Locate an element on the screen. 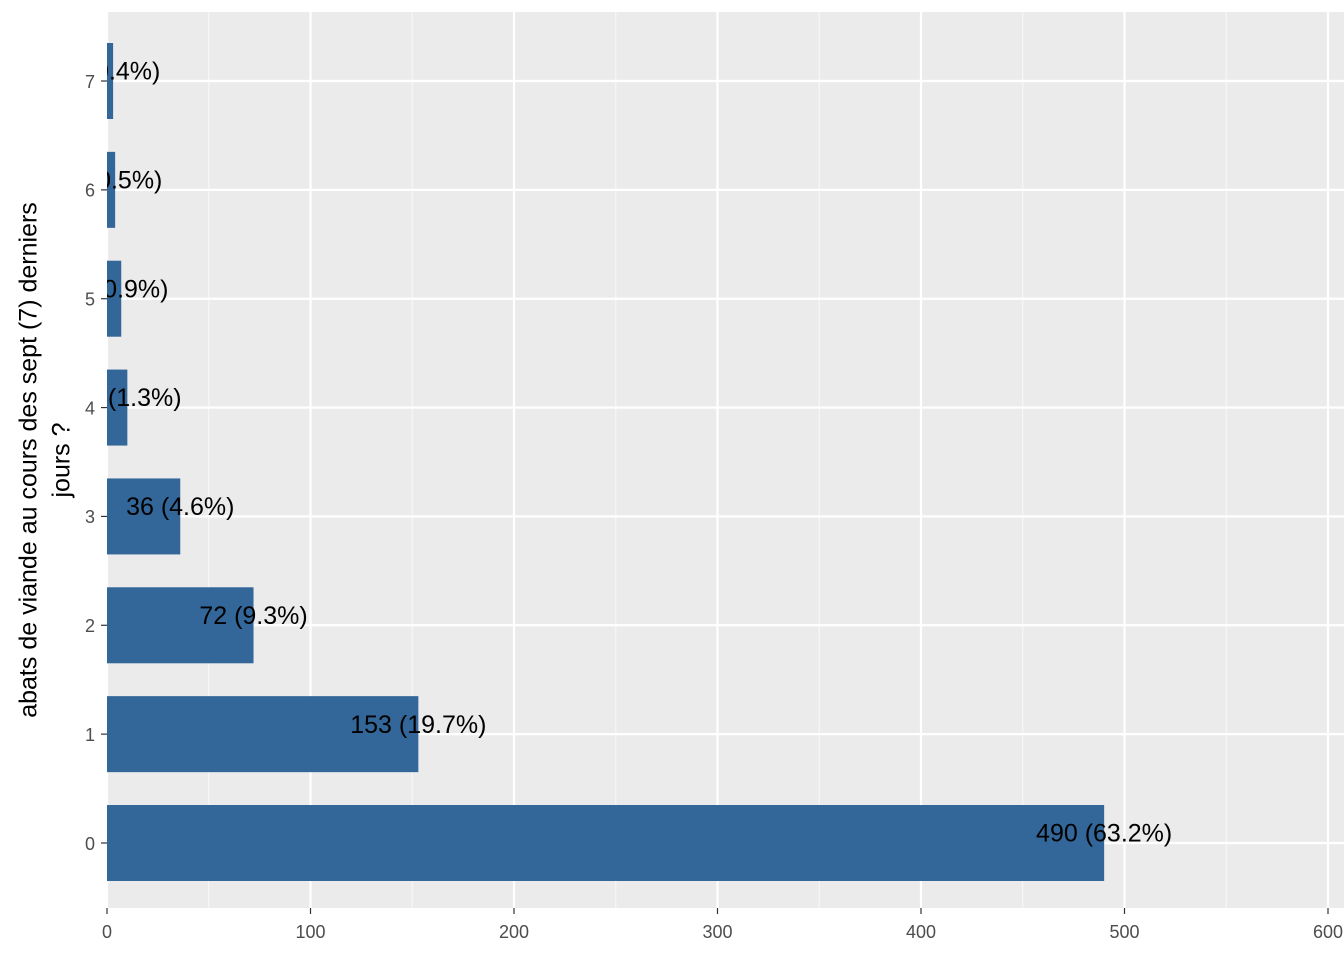 Image resolution: width=1344 pixels, height=960 pixels. x-tick-label: 300 is located at coordinates (717, 932).